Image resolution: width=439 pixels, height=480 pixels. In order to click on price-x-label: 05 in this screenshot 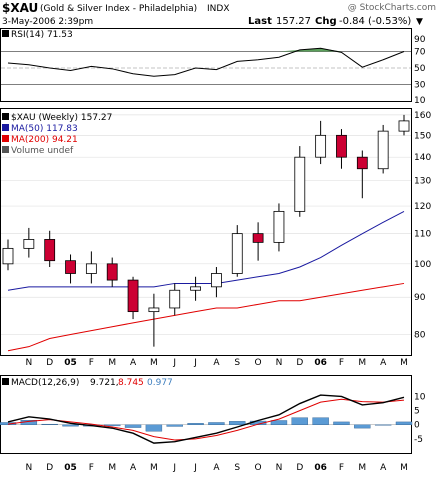, I will do `click(70, 363)`.